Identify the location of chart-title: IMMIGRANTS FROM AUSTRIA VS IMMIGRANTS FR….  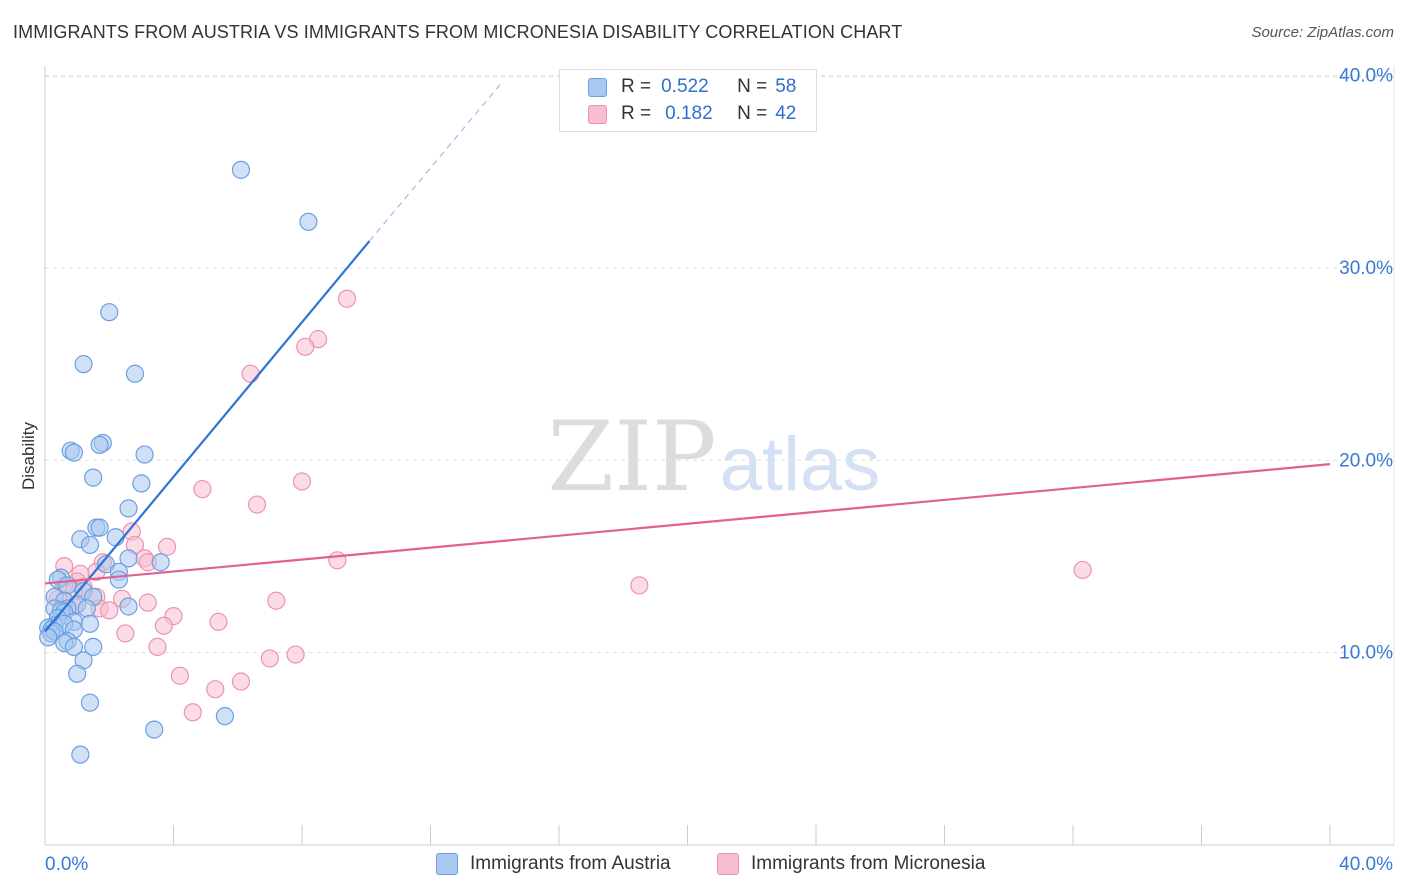
(458, 32).